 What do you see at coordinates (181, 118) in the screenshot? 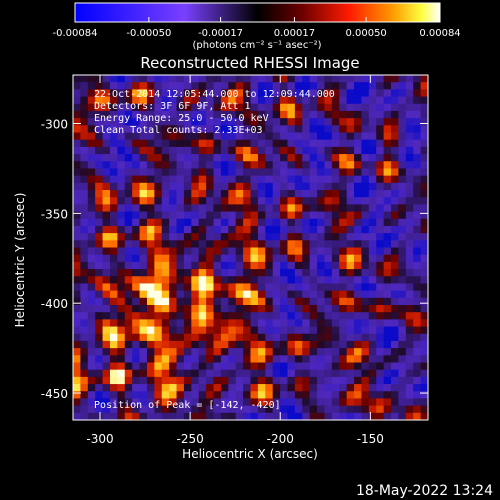
I see `annotation-energy-range: Energy Range: 25.0 - 50.0 keV` at bounding box center [181, 118].